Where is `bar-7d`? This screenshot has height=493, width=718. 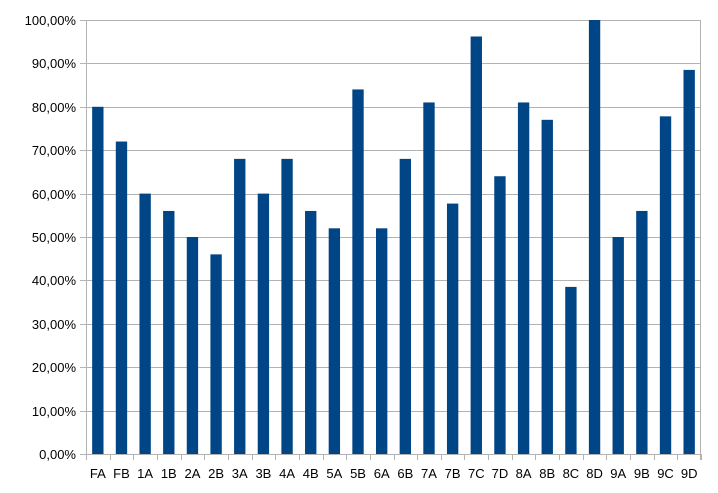
bar-7d is located at coordinates (500, 315).